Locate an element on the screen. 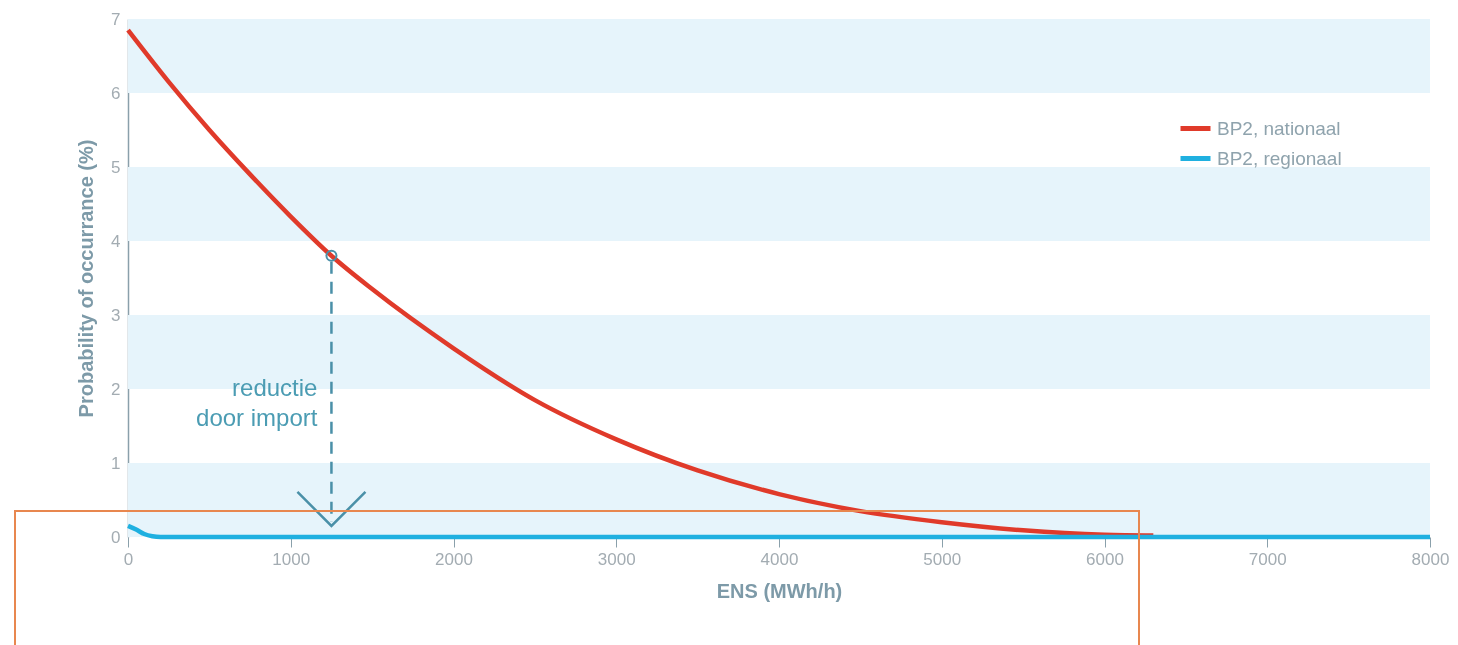 Image resolution: width=1458 pixels, height=645 pixels. y-tick-label: 3 is located at coordinates (116, 315).